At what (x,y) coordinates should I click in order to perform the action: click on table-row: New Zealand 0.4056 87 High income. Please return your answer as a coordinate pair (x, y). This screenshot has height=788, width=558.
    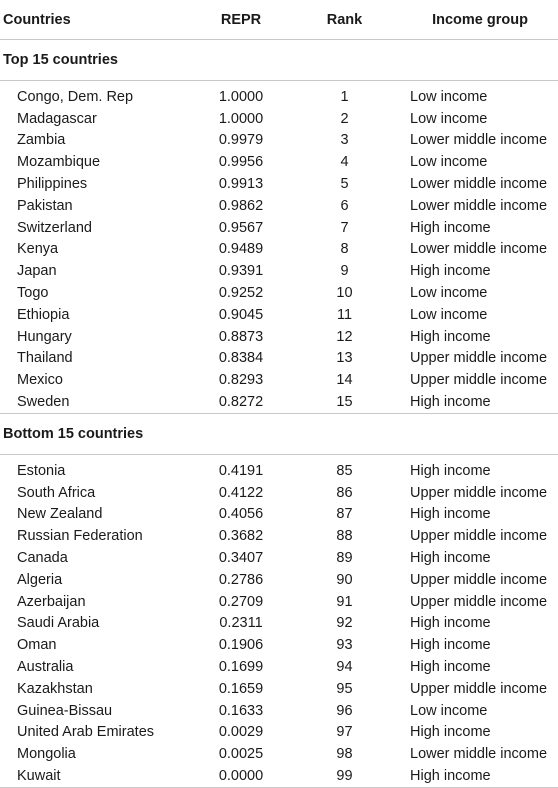
    Looking at the image, I should click on (279, 515).